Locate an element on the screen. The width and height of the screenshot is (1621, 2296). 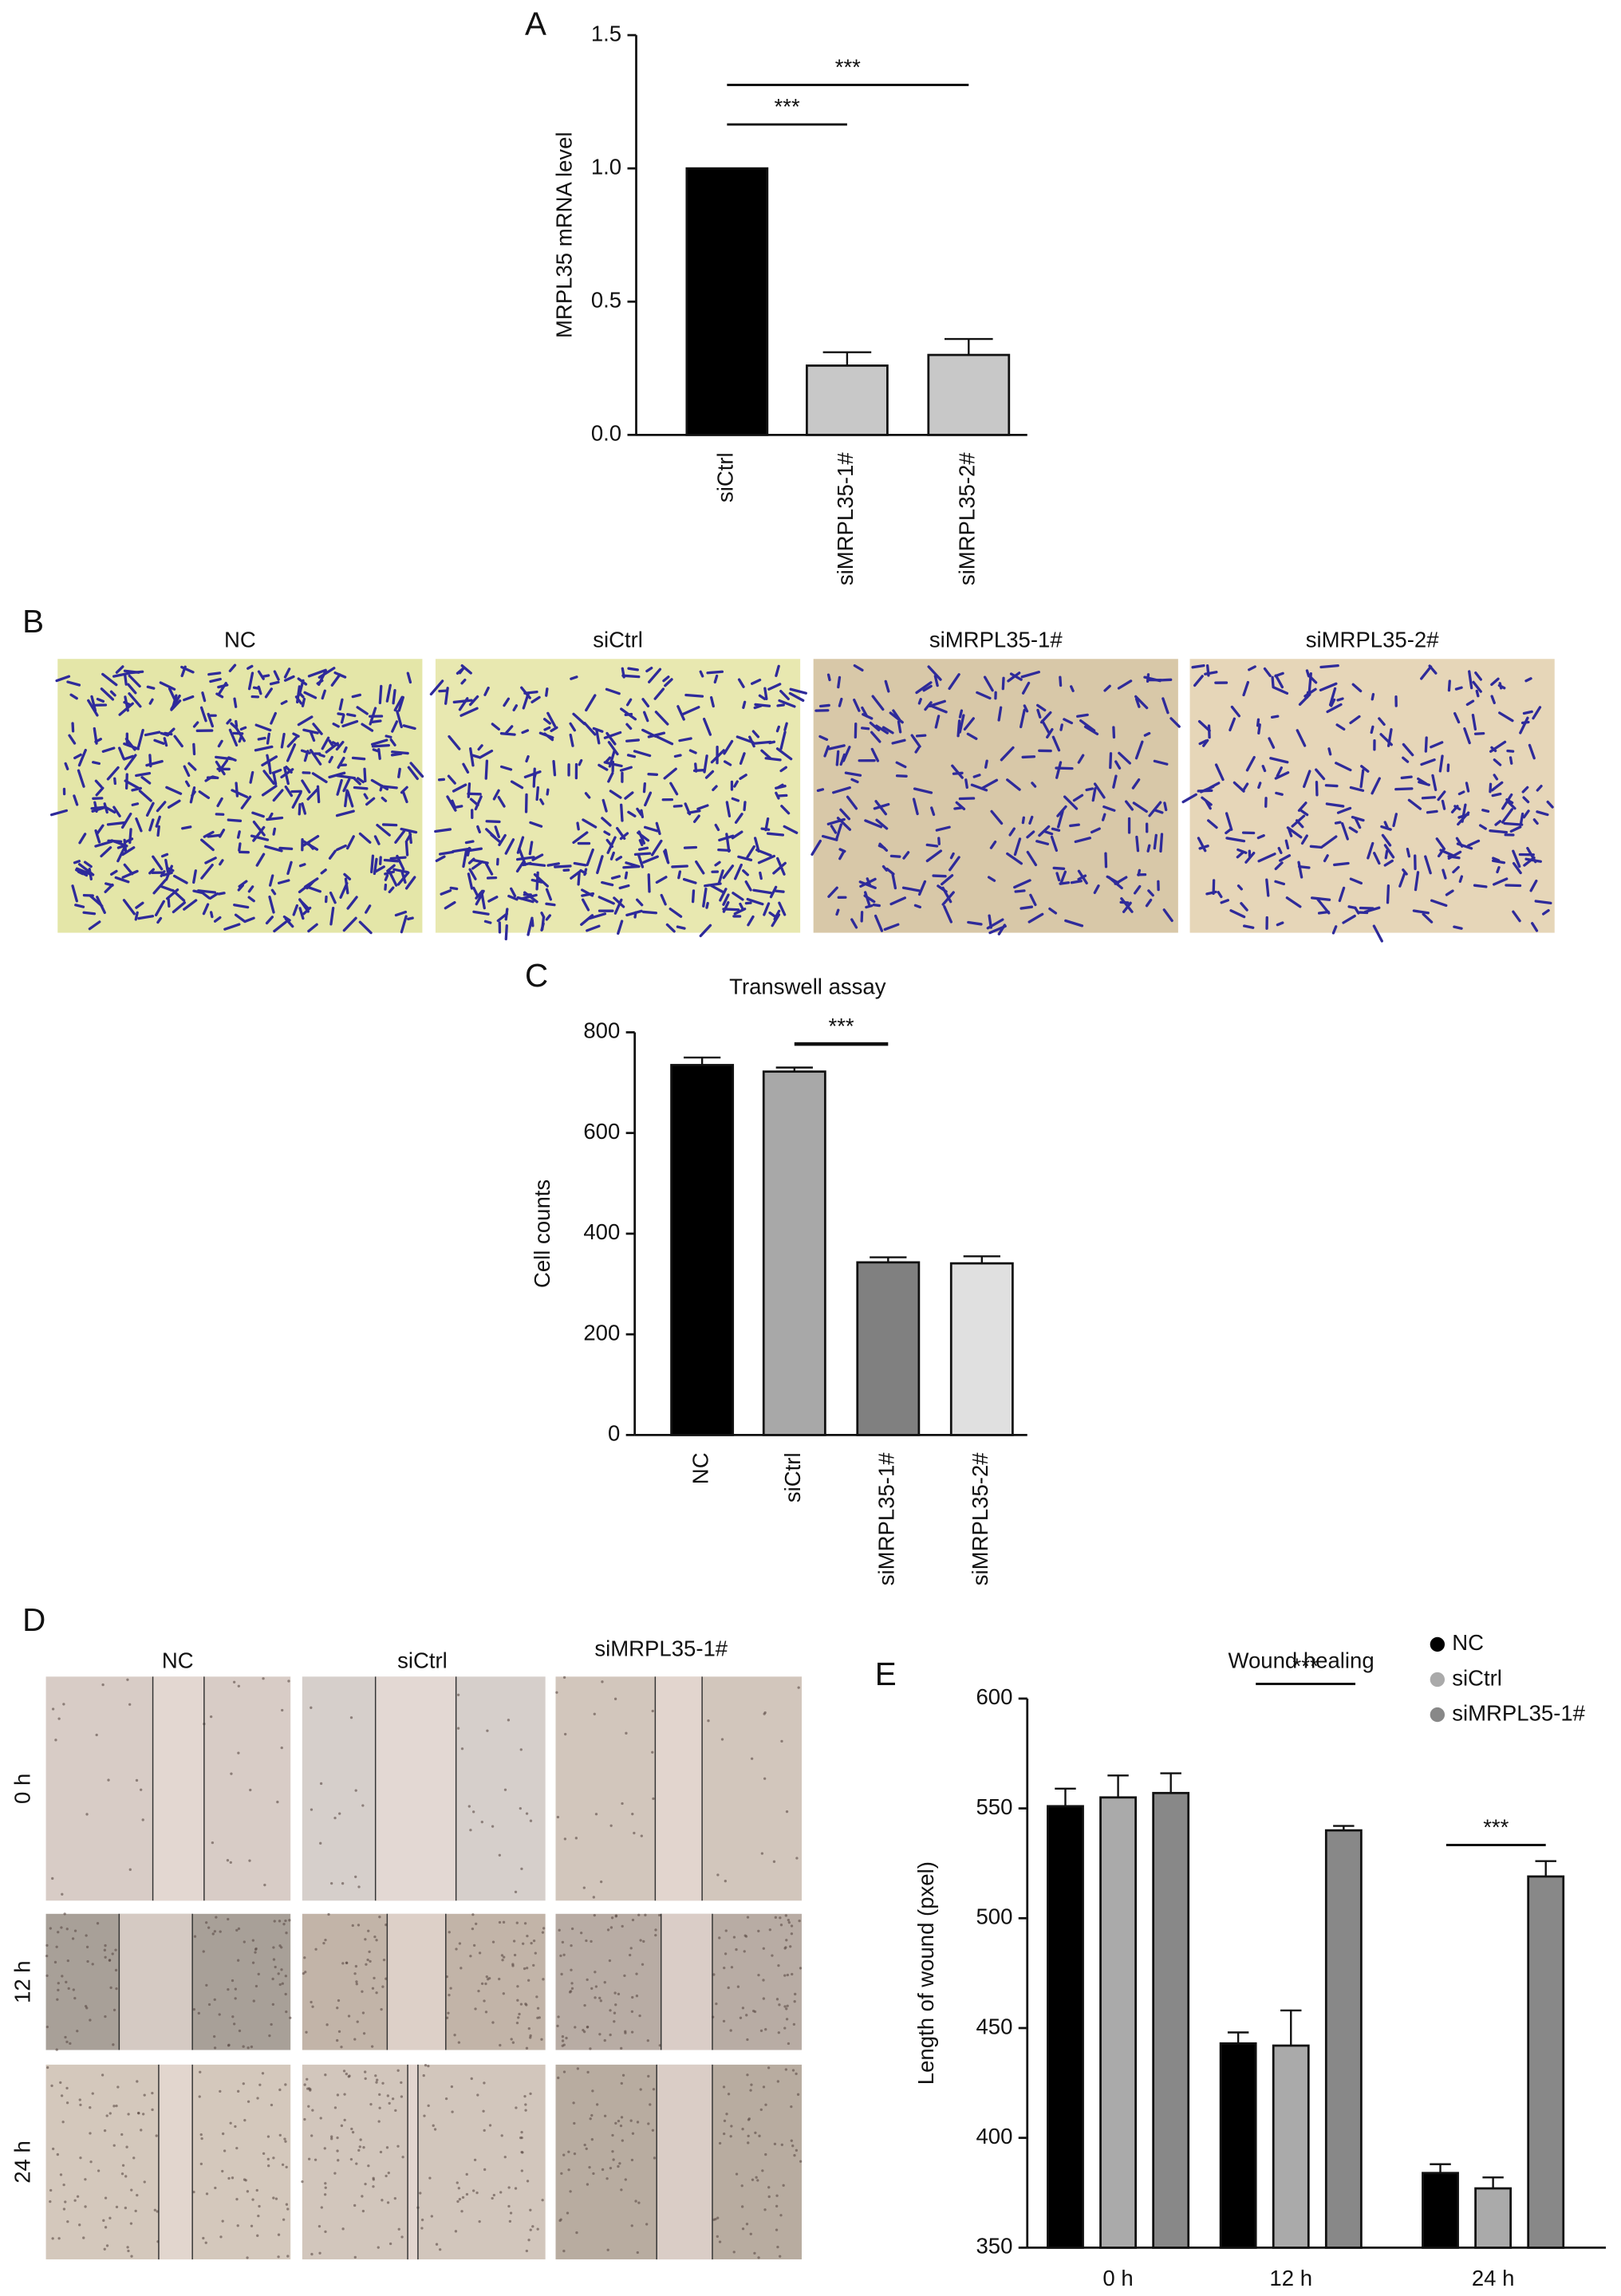
y-tick-label: 350 is located at coordinates (994, 2247).